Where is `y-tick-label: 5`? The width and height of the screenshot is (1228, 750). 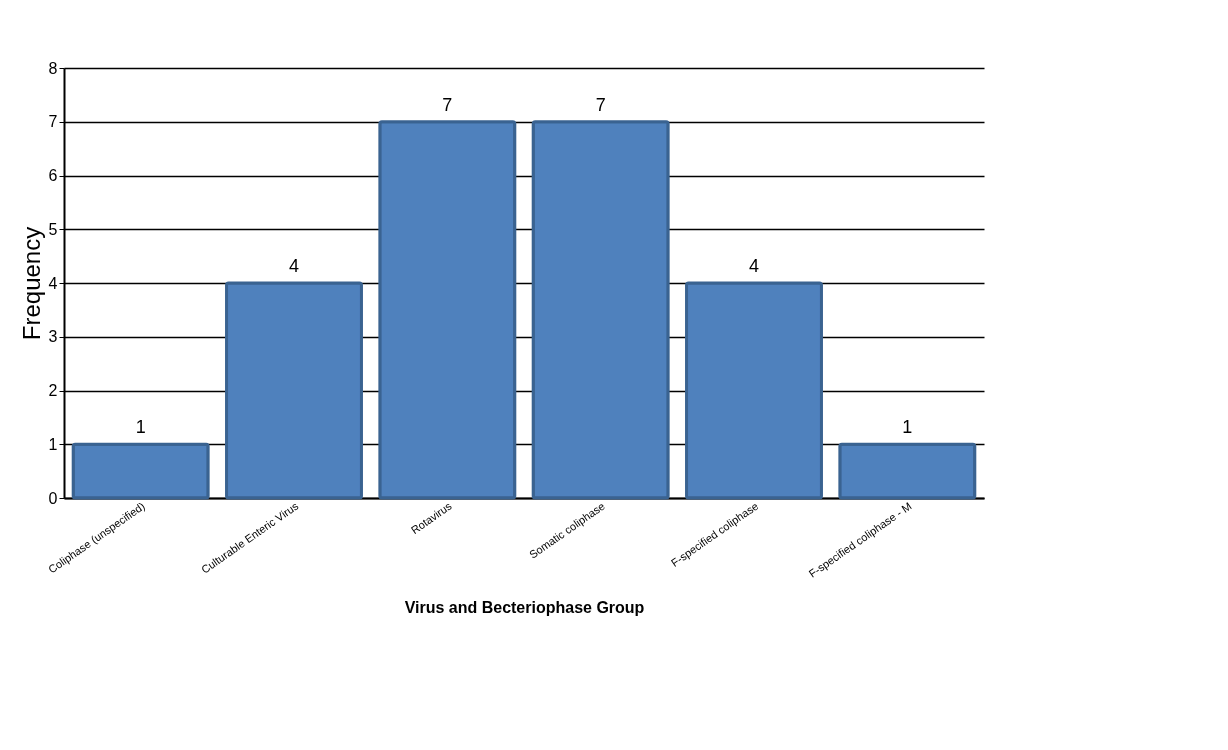
y-tick-label: 5 is located at coordinates (53, 229).